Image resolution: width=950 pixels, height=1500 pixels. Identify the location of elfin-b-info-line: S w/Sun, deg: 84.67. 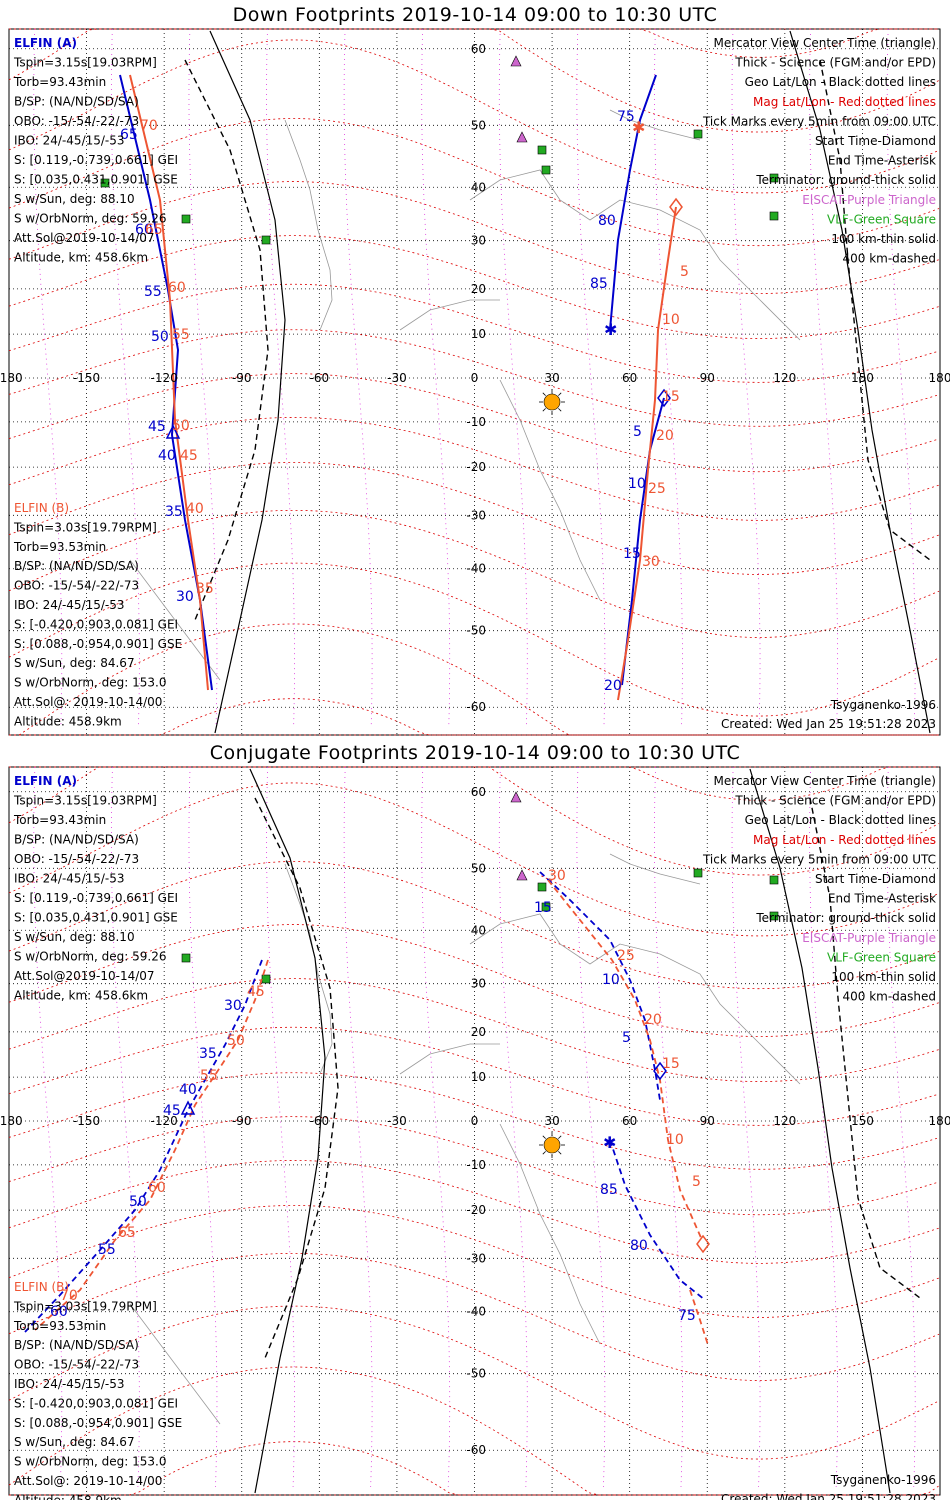
(74, 663).